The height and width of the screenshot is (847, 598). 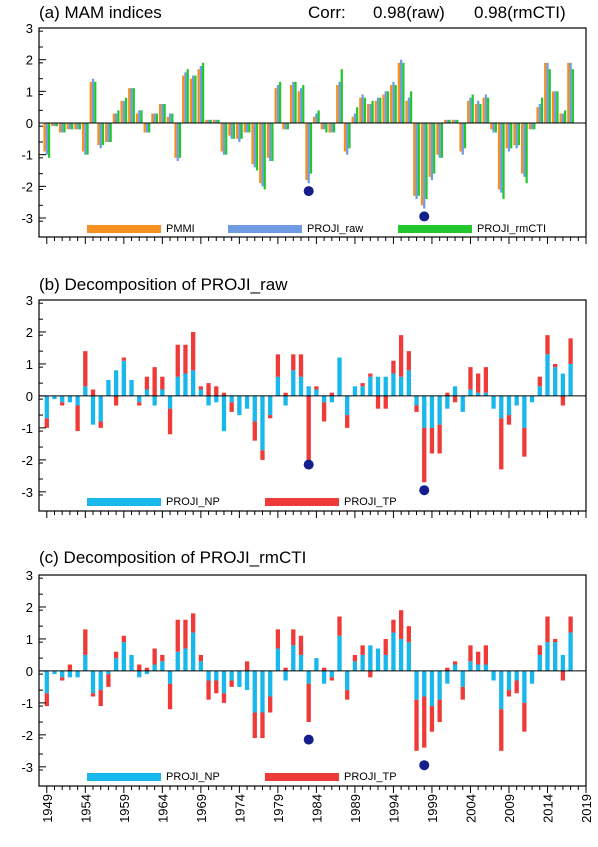 What do you see at coordinates (124, 777) in the screenshot?
I see `legend-swatch-proji-np` at bounding box center [124, 777].